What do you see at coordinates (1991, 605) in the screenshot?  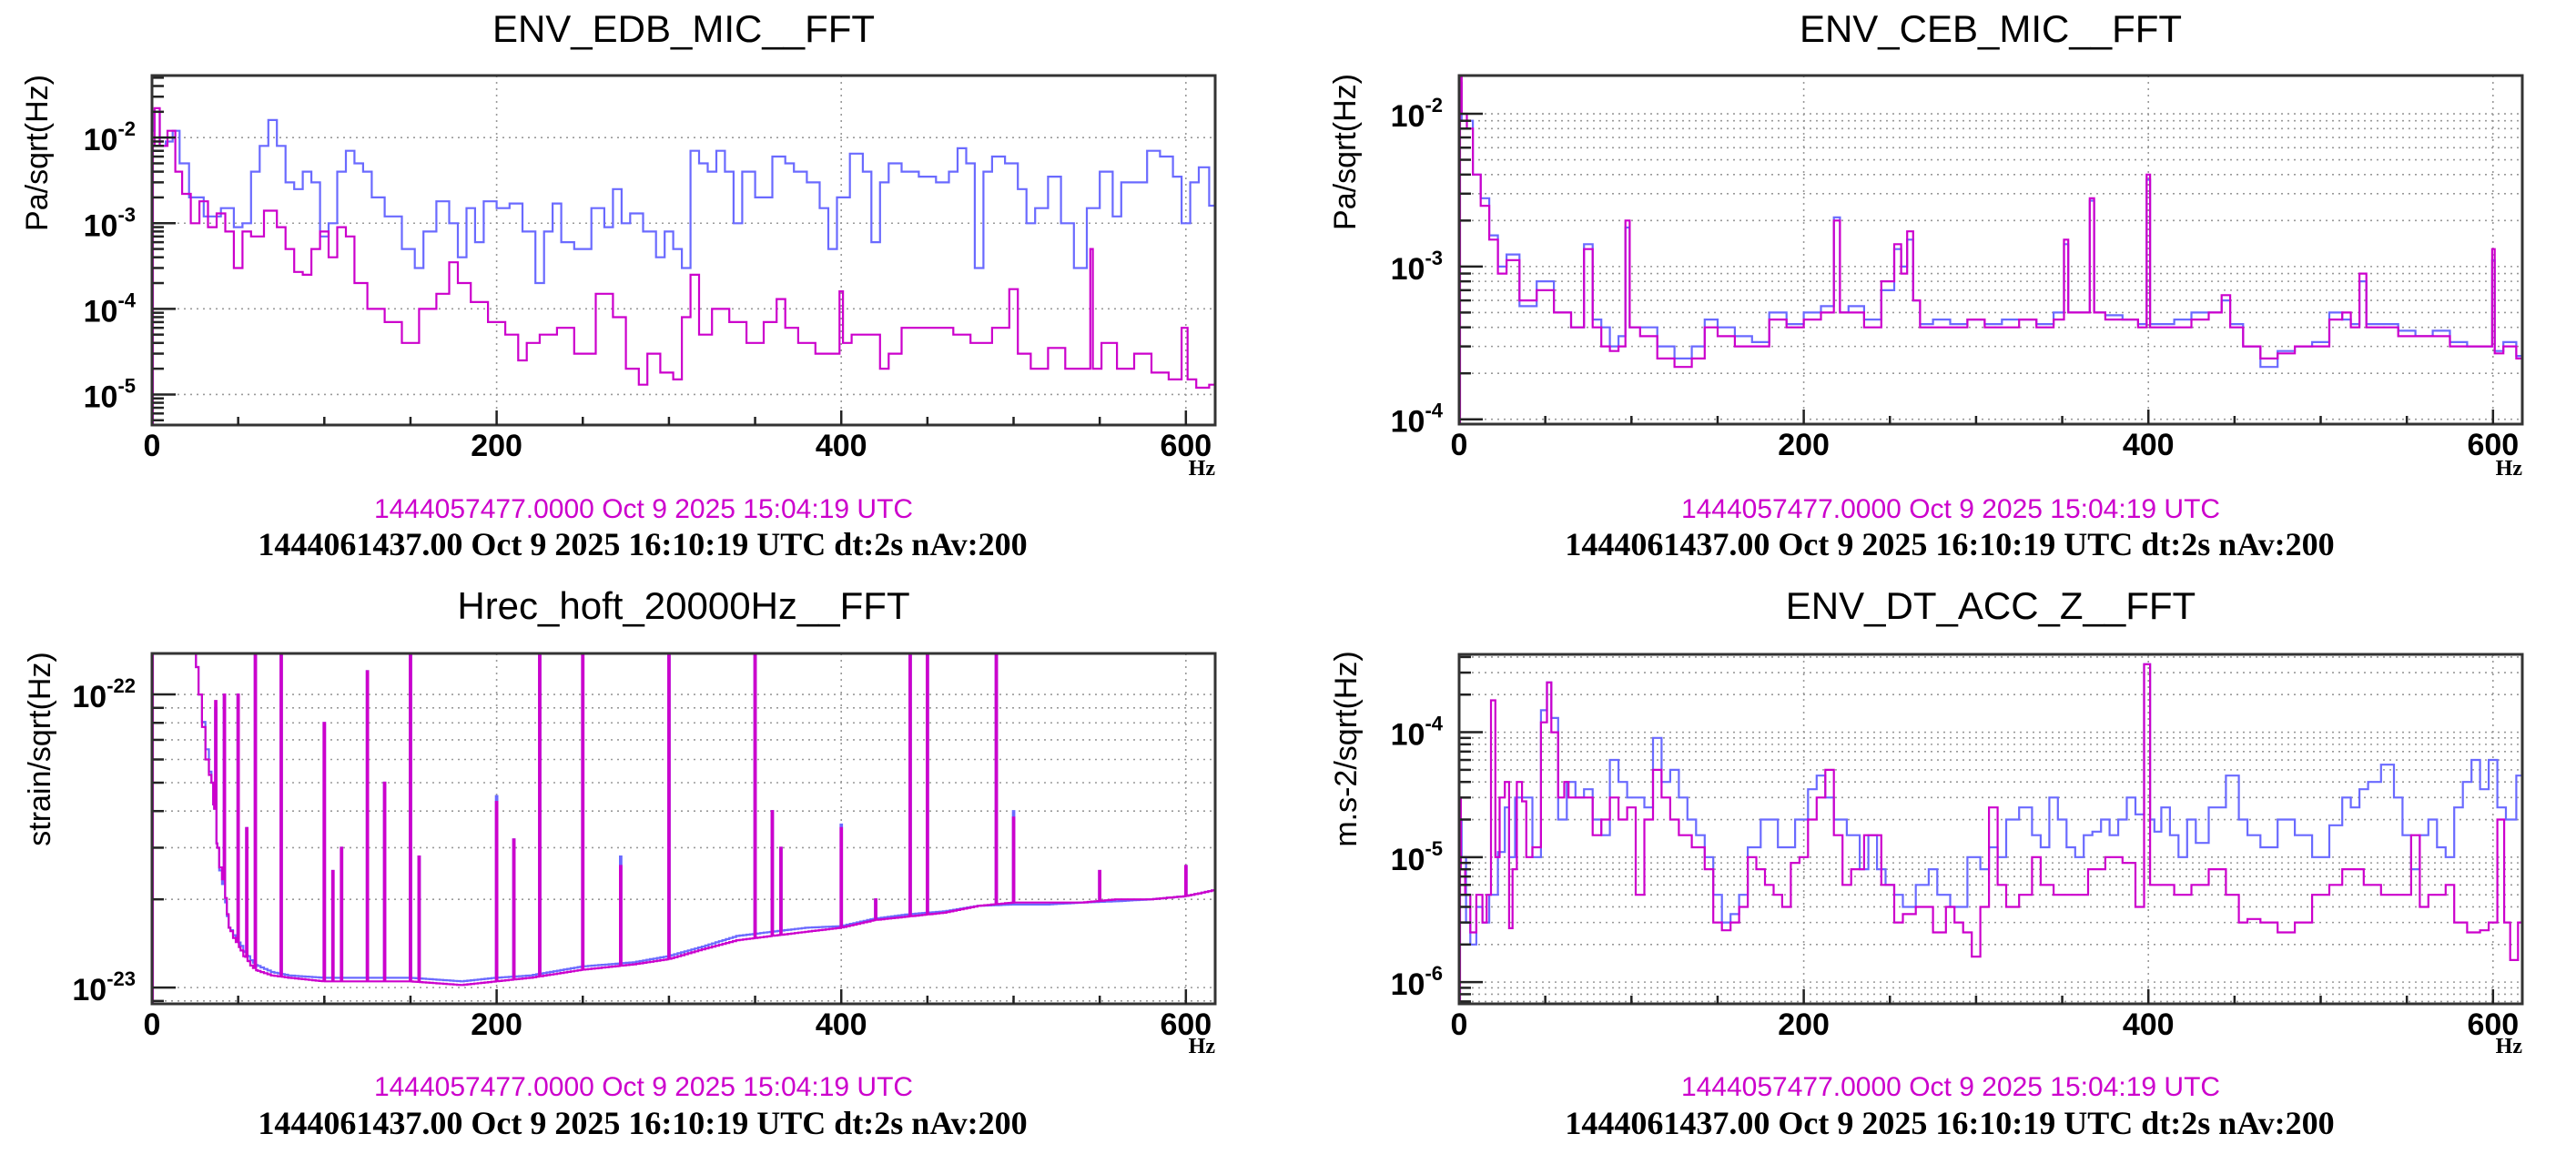 I see `chart-title: ENV_DT_ACC_Z__FFT` at bounding box center [1991, 605].